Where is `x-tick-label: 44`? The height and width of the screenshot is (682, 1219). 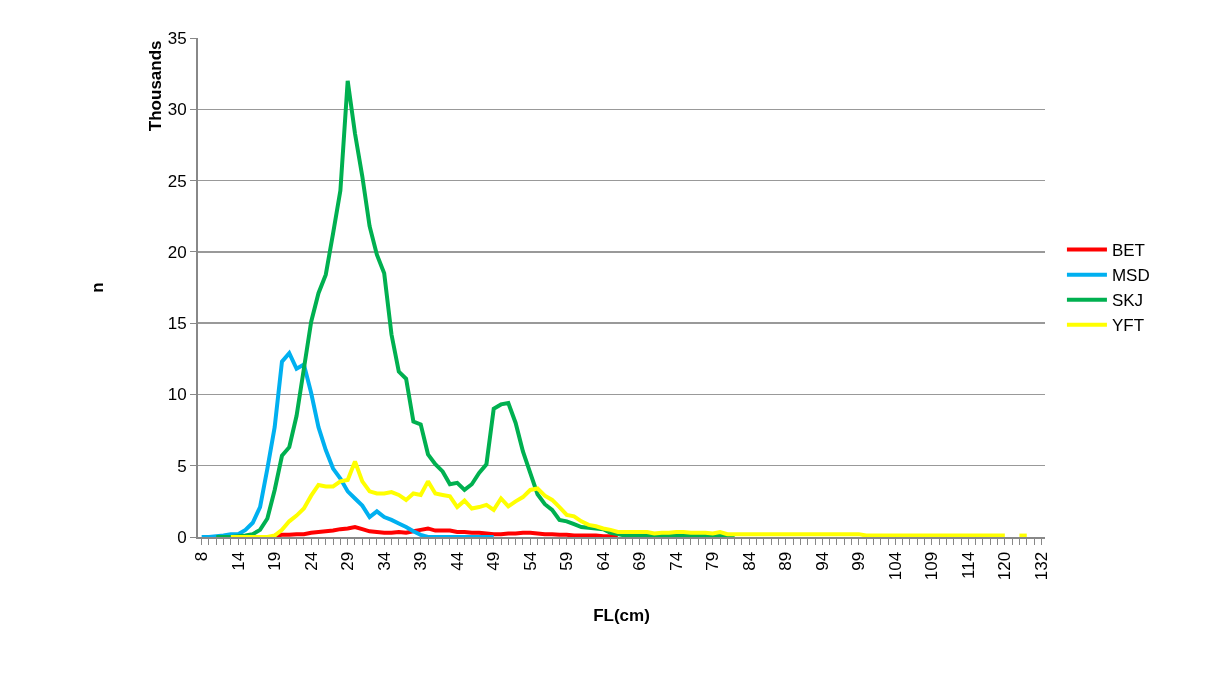 x-tick-label: 44 is located at coordinates (457, 561).